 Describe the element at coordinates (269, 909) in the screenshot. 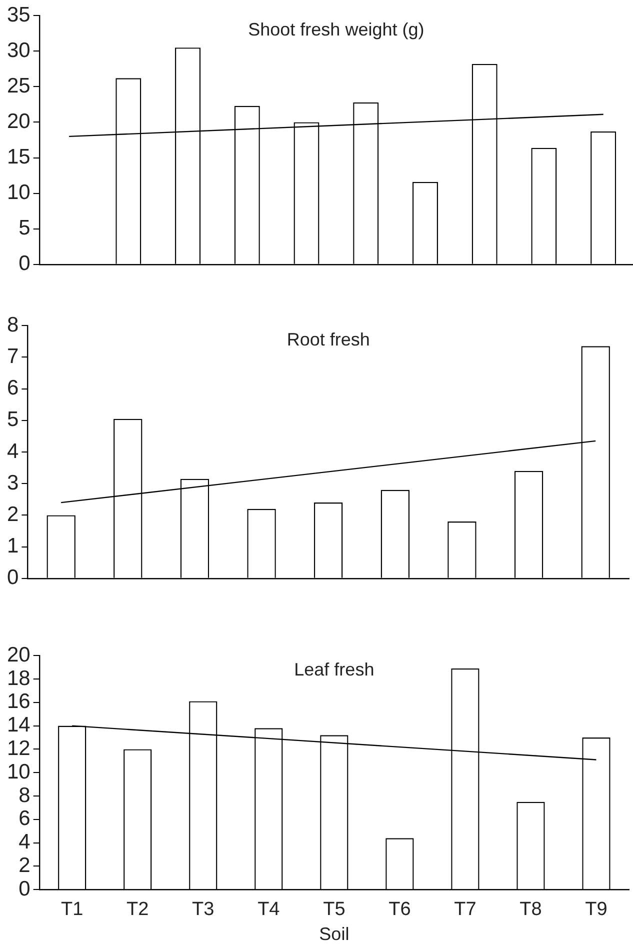

I see `x-tick-label: T4` at that location.